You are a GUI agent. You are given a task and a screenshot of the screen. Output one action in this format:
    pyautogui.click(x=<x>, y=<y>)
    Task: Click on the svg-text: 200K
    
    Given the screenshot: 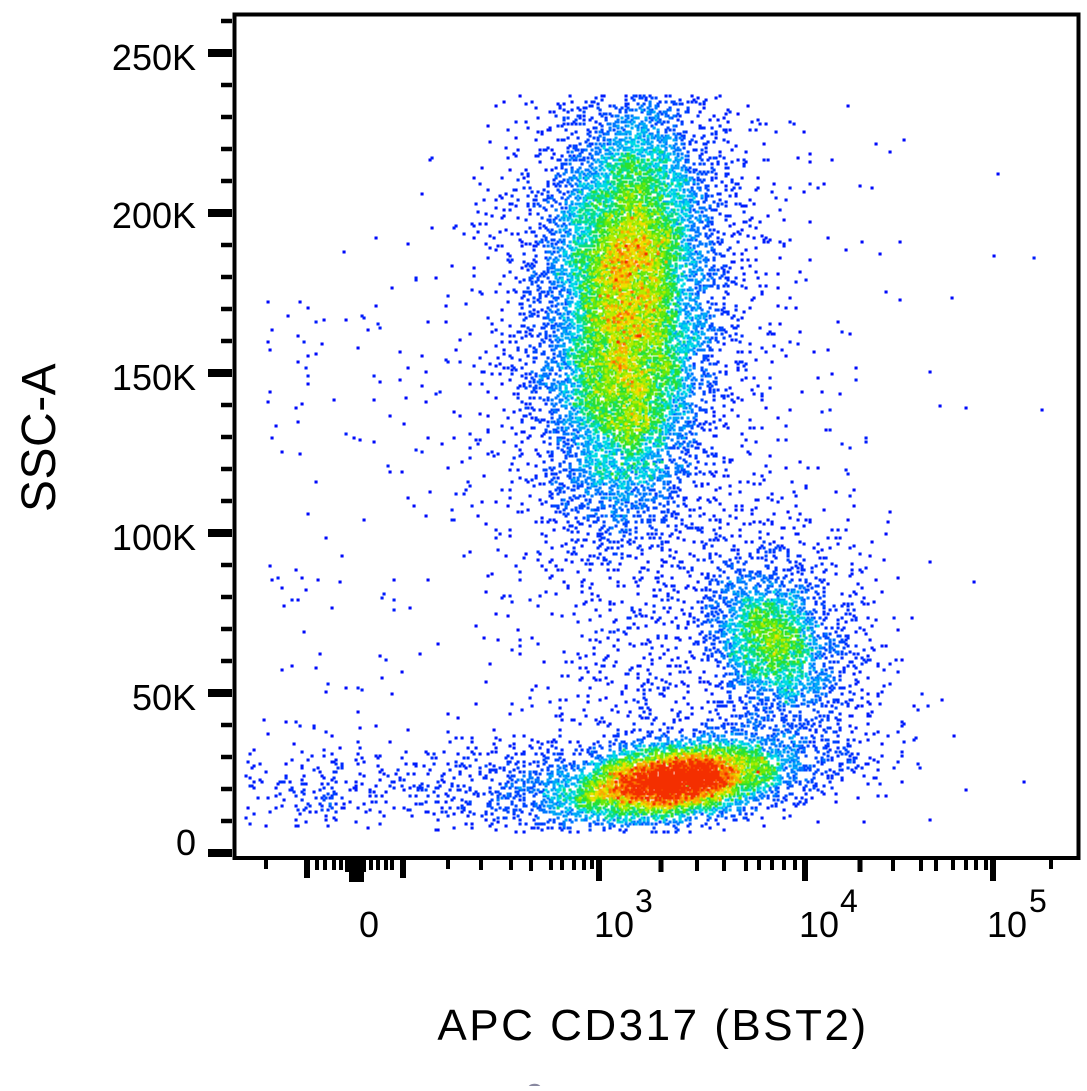 What is the action you would take?
    pyautogui.click(x=154, y=215)
    